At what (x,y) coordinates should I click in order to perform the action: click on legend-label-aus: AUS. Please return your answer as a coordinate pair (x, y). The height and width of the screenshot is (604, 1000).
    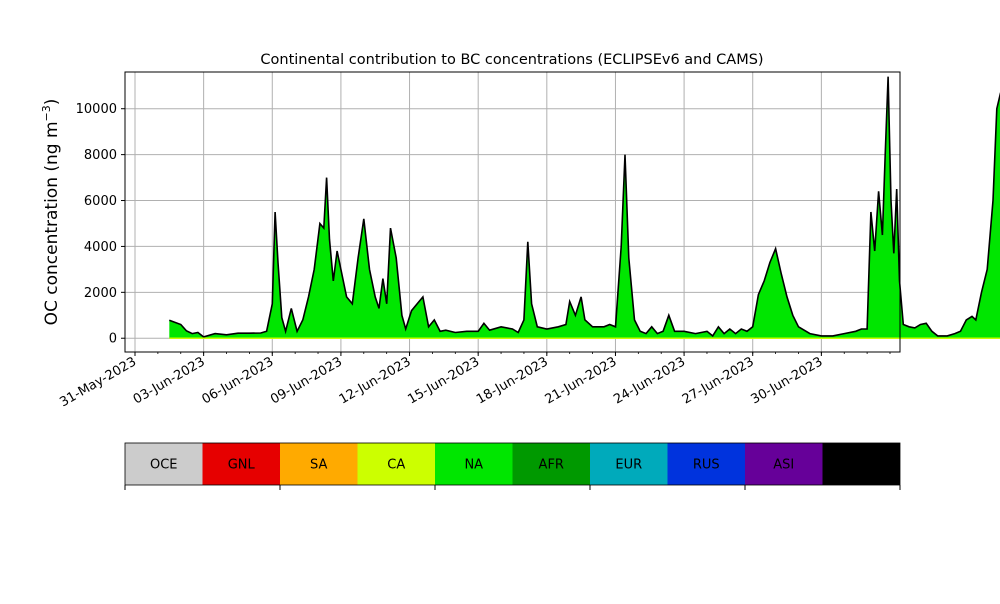
    Looking at the image, I should click on (861, 465).